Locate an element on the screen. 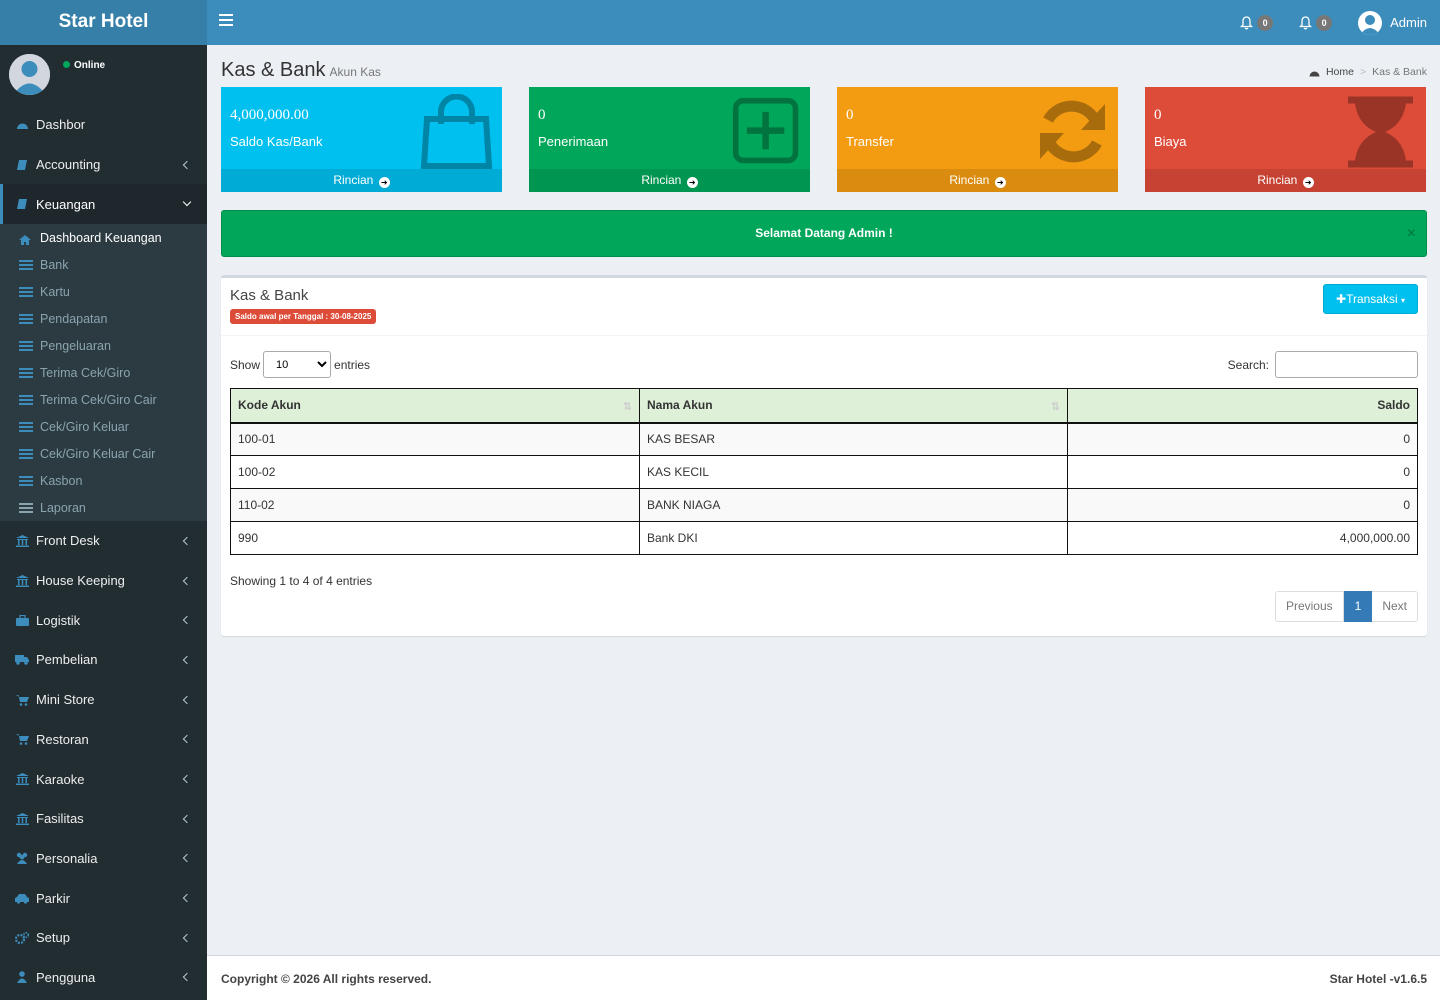 The height and width of the screenshot is (1000, 1440). sidebar-item-logistik: Logistik is located at coordinates (103, 620).